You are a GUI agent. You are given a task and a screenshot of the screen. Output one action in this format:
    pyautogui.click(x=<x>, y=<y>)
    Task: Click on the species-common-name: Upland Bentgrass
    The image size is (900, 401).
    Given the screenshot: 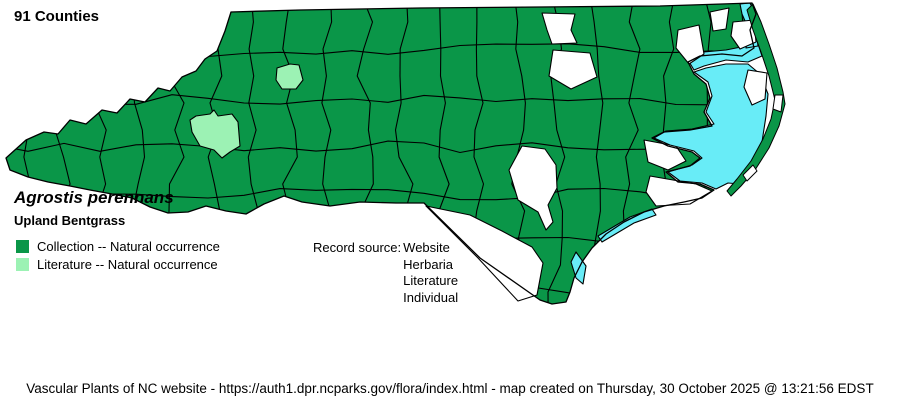 What is the action you would take?
    pyautogui.click(x=70, y=220)
    